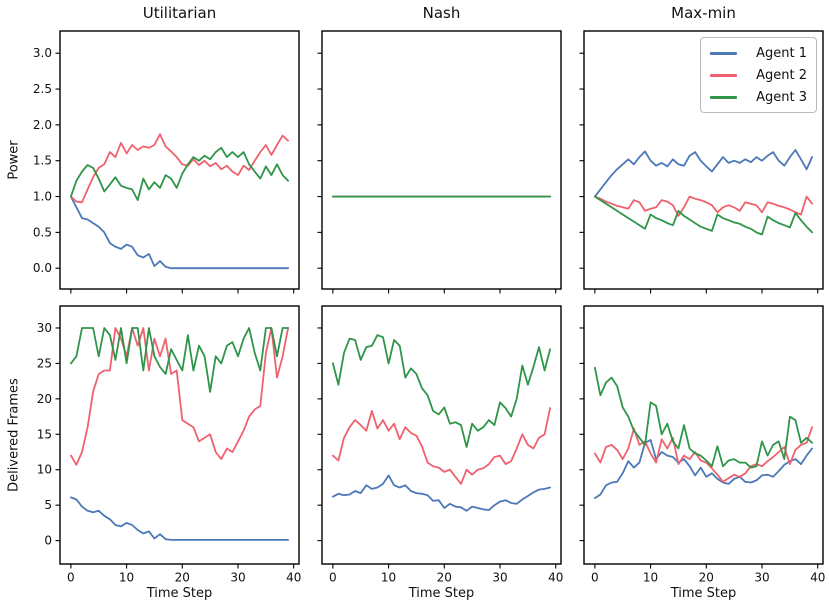 The image size is (829, 615). What do you see at coordinates (723, 75) in the screenshot?
I see `legend-line-agent-2-icon` at bounding box center [723, 75].